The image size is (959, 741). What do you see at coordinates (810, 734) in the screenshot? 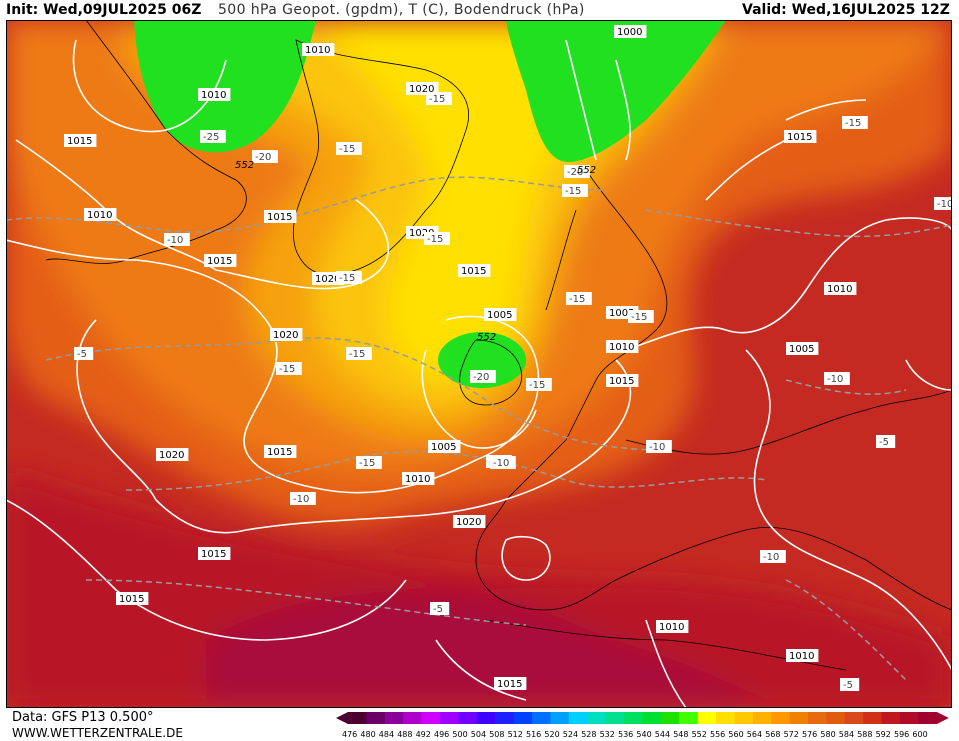
I see `legend-value-25: 576` at bounding box center [810, 734].